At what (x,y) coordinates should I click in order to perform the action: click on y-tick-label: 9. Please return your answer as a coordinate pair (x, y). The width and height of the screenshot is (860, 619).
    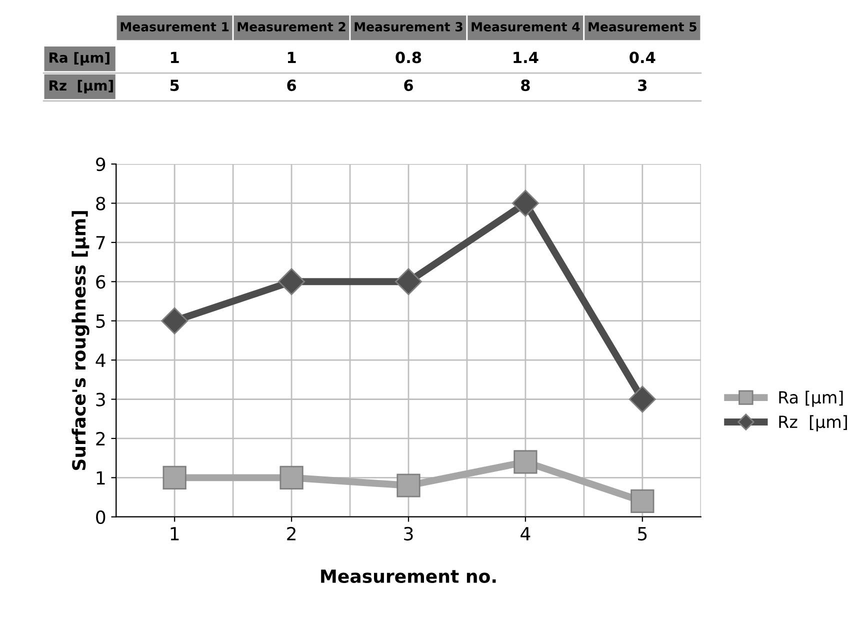
    Looking at the image, I should click on (101, 164).